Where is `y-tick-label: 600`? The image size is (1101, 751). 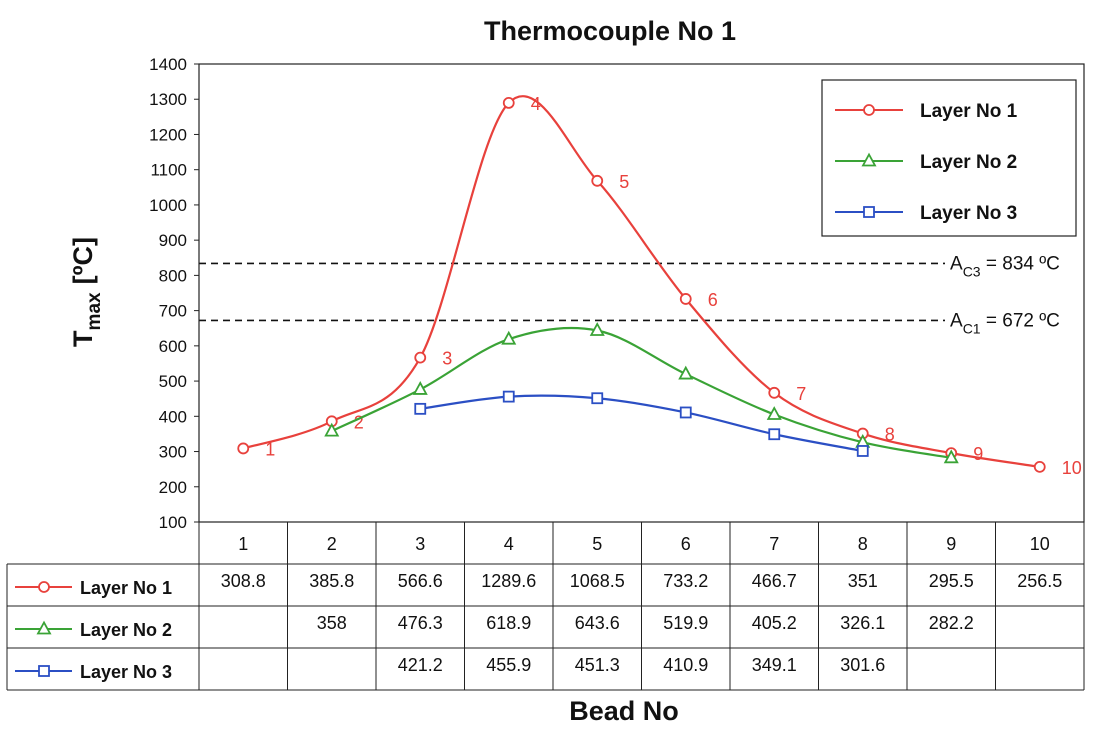 y-tick-label: 600 is located at coordinates (173, 346).